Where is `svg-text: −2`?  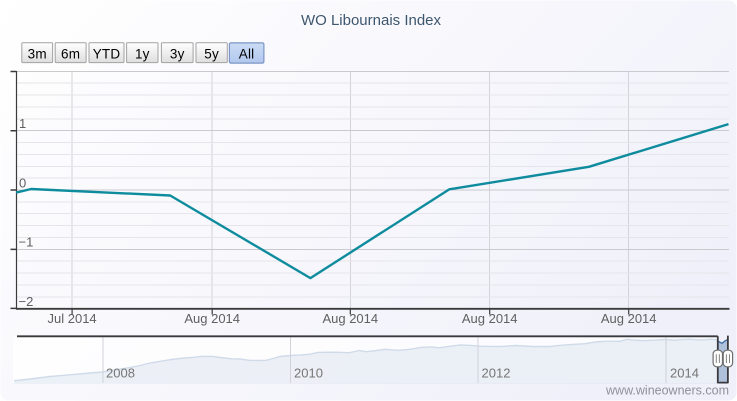 svg-text: −2 is located at coordinates (26, 301).